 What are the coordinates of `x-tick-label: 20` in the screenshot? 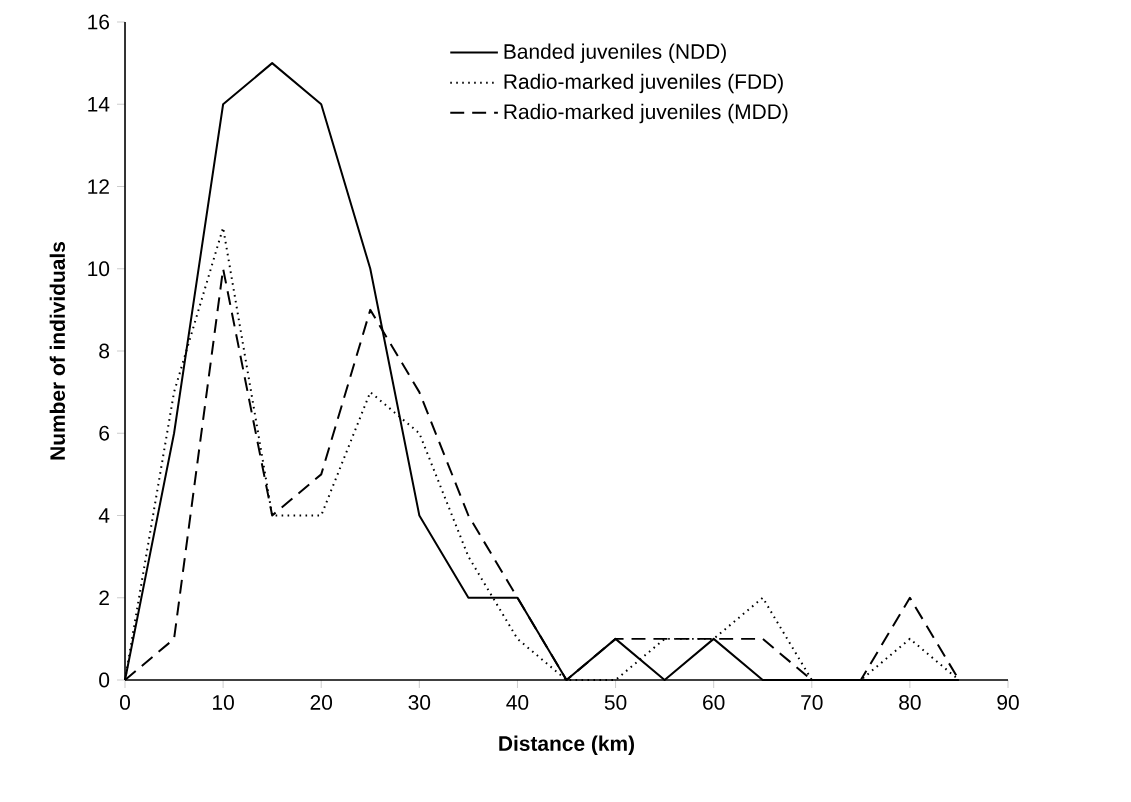 It's located at (321, 702).